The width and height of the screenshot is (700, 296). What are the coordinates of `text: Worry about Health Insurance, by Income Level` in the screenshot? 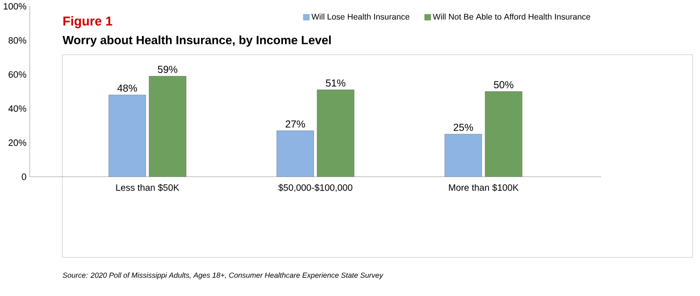 It's located at (196, 41).